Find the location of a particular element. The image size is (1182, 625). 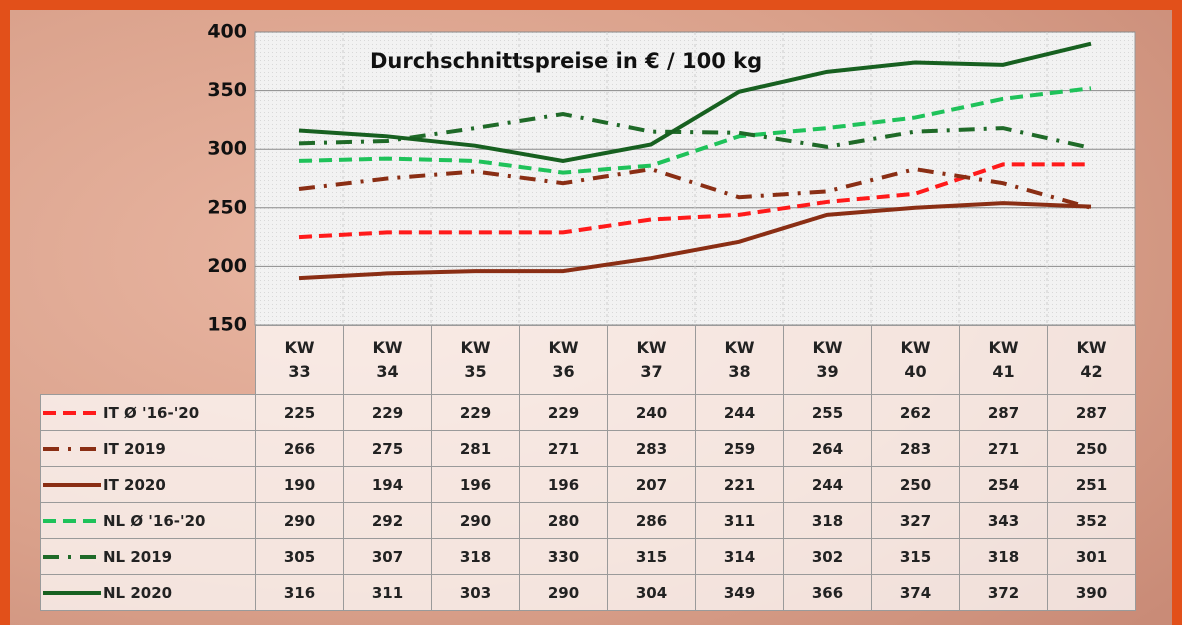

value-cell: 301 is located at coordinates (1091, 556).